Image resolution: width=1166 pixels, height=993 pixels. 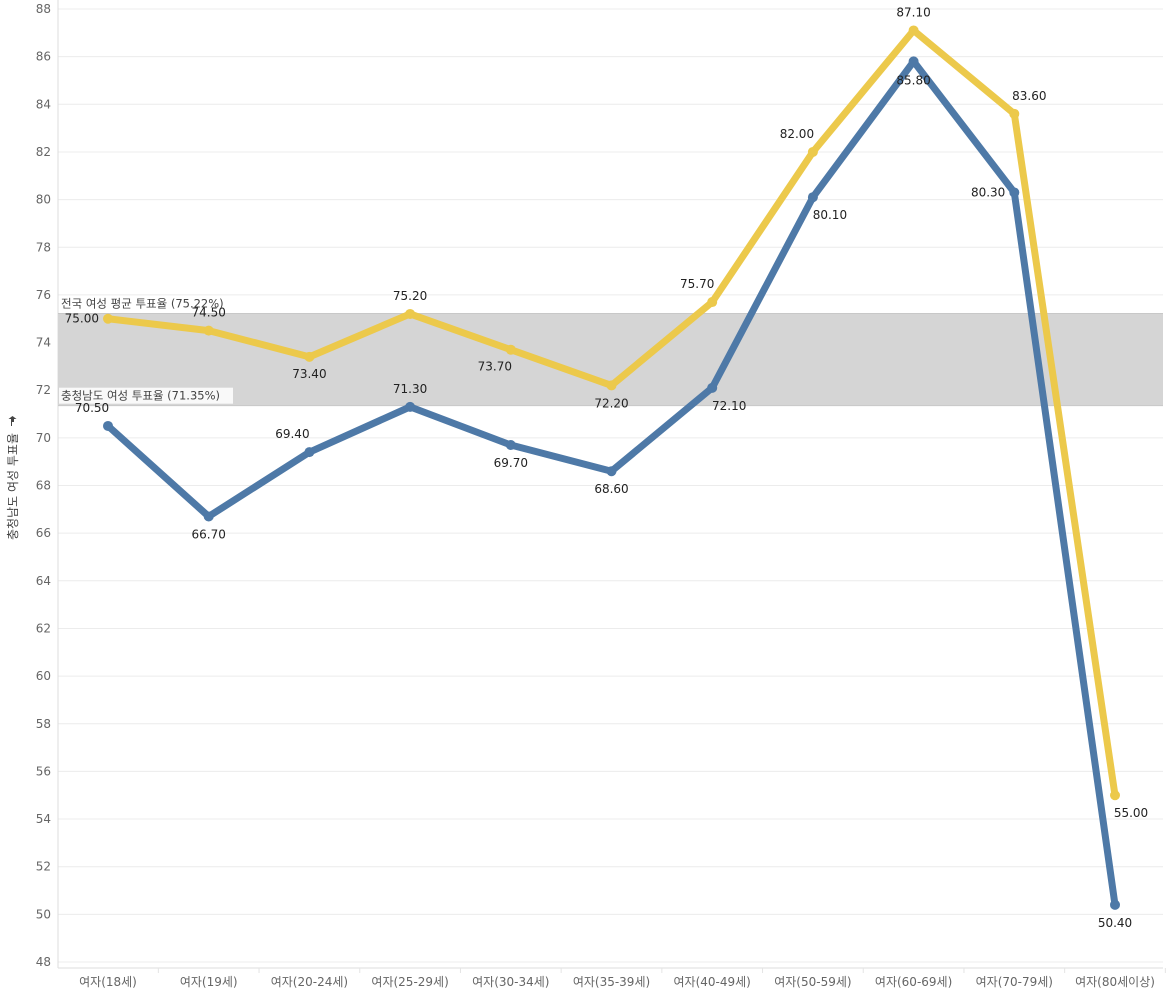 I want to click on y-tick-label: 58, so click(x=43, y=724).